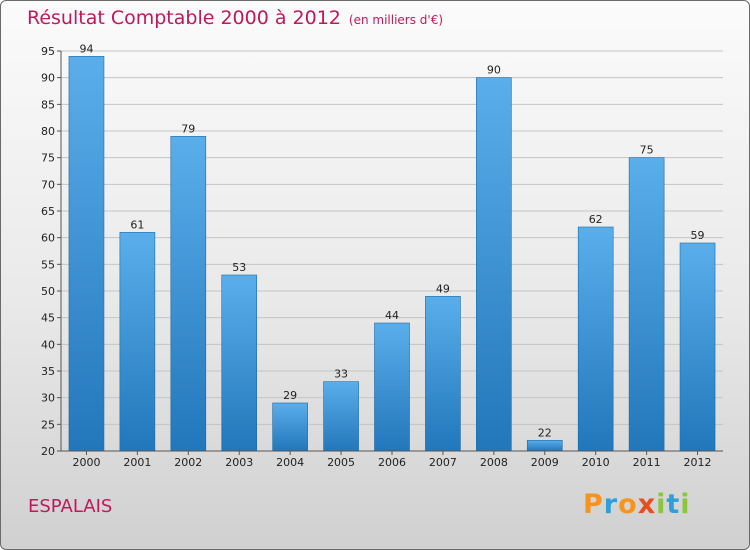 The image size is (750, 550). I want to click on x-tick-label-2003: 2003, so click(239, 462).